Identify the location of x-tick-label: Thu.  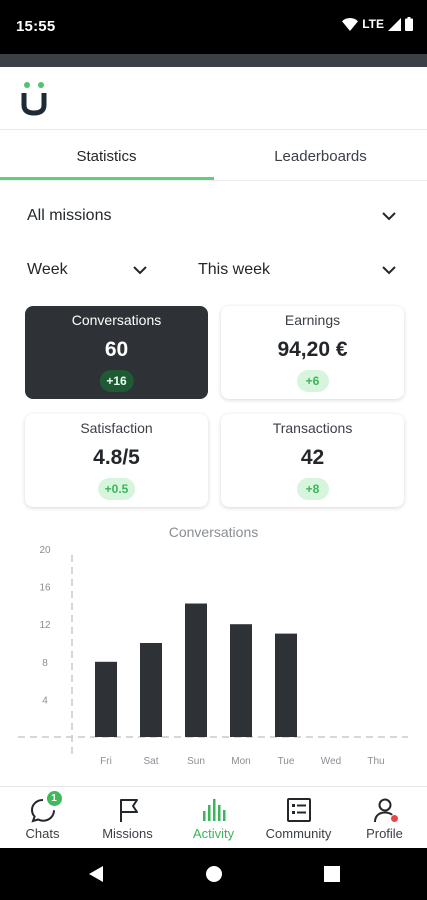
(375, 761).